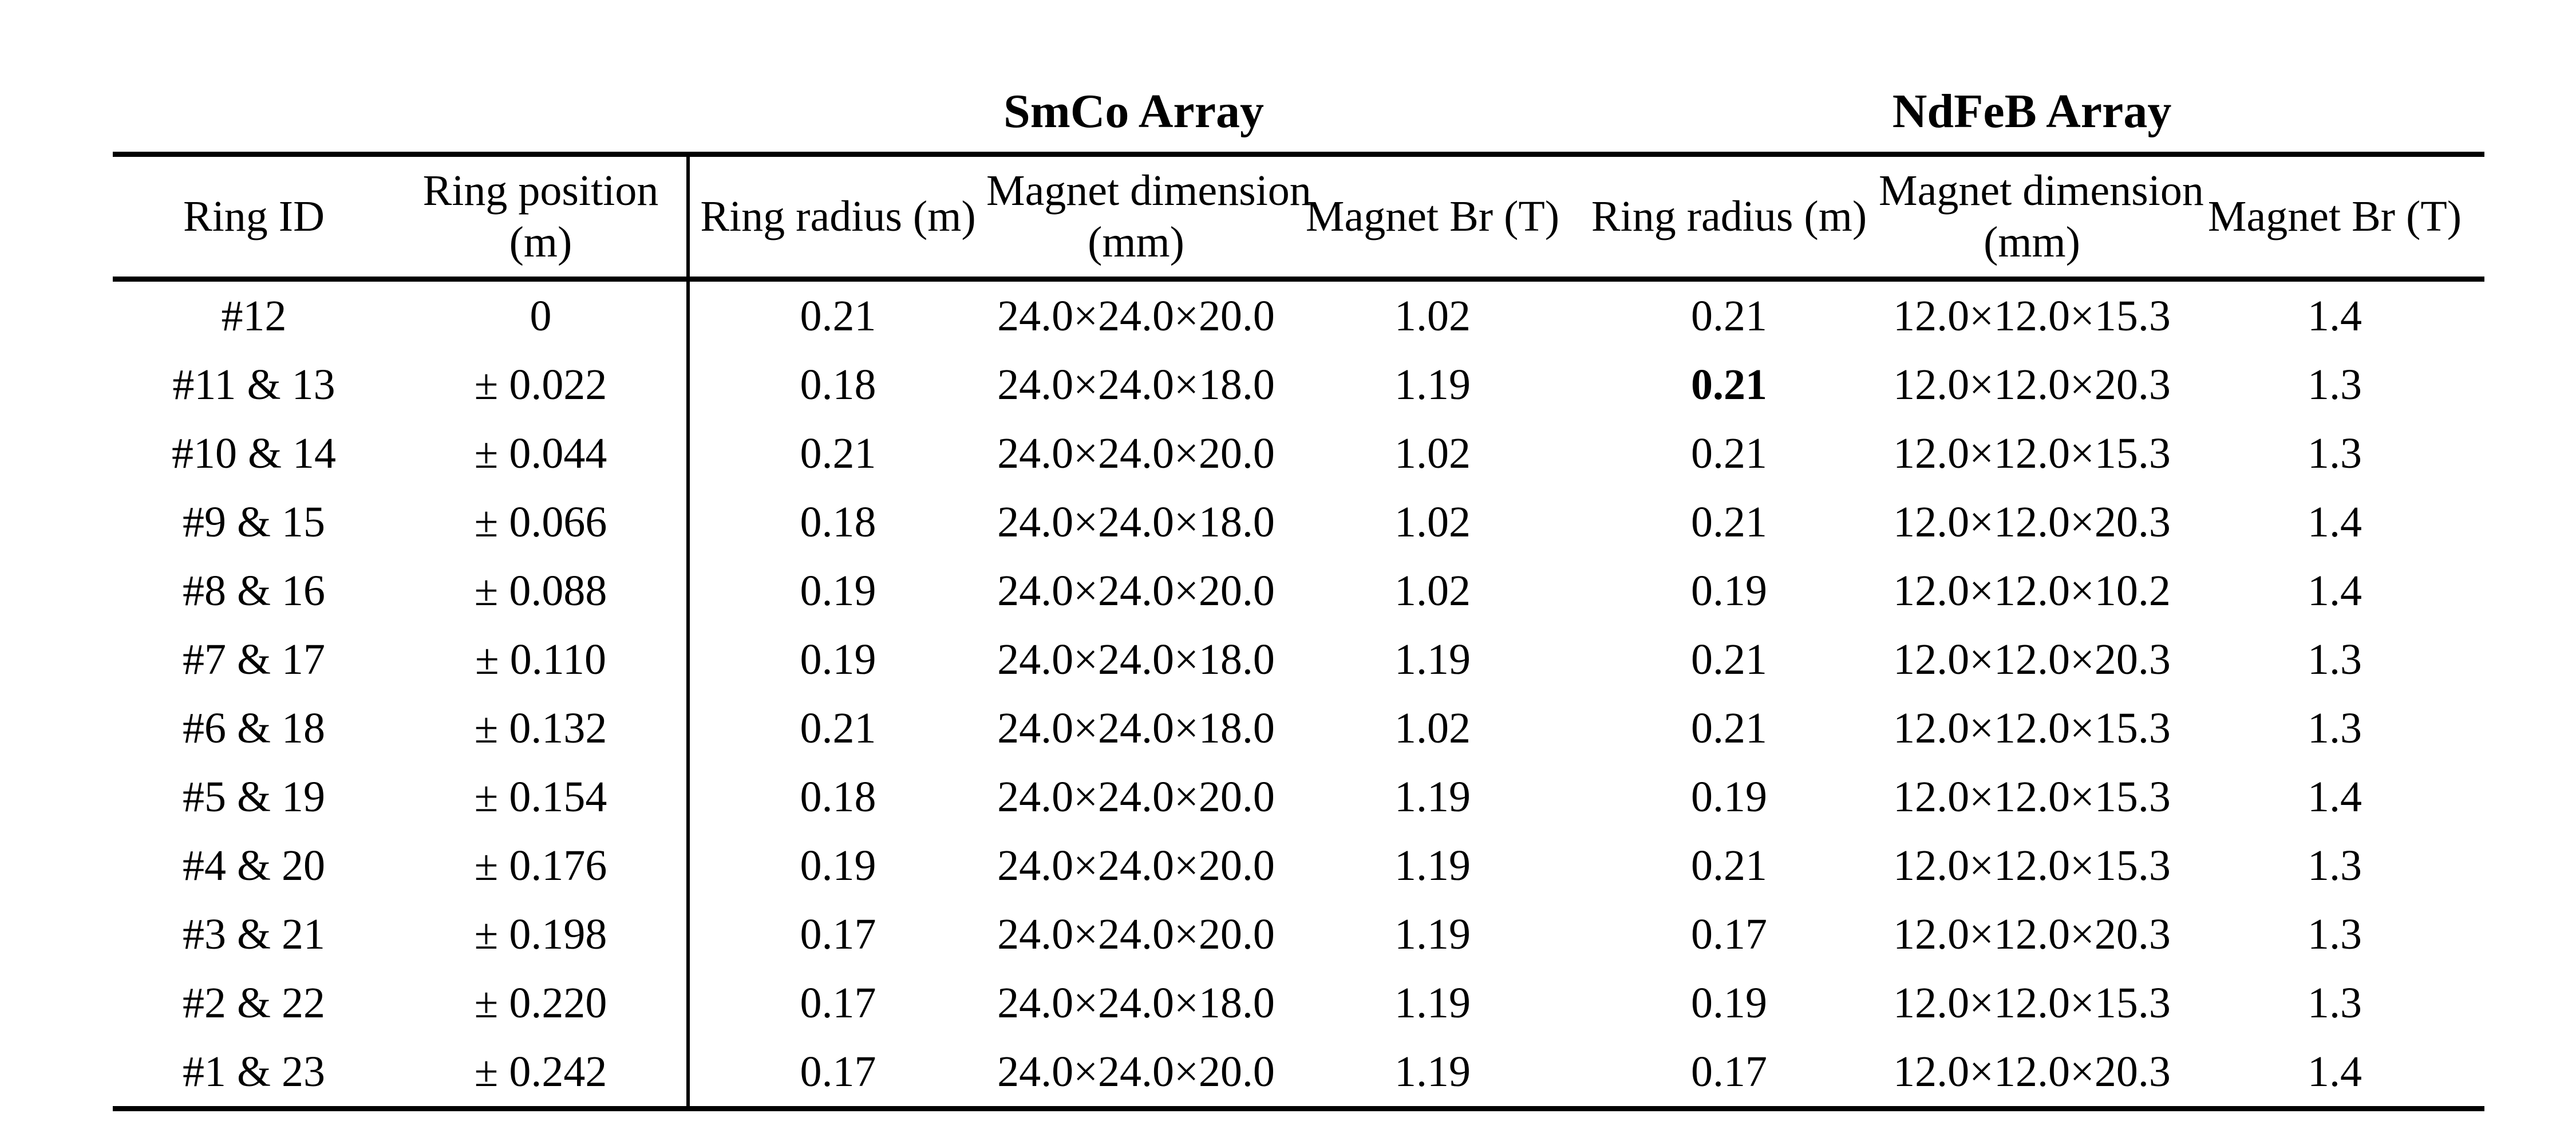  I want to click on table-cell: #4 & 20, so click(254, 866).